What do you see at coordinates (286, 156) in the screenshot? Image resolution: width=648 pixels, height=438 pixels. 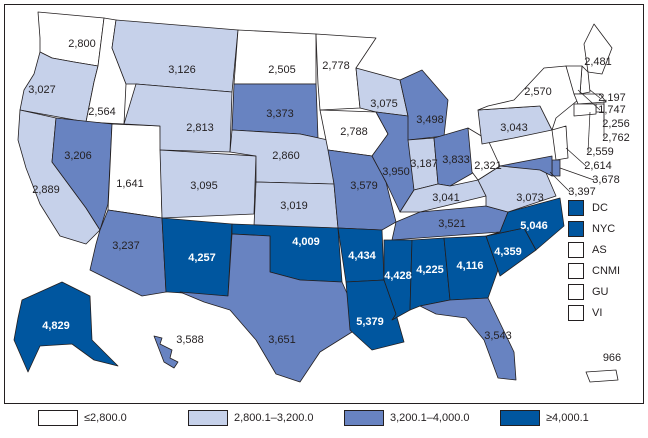 I see `value-label-ne: 2,860` at bounding box center [286, 156].